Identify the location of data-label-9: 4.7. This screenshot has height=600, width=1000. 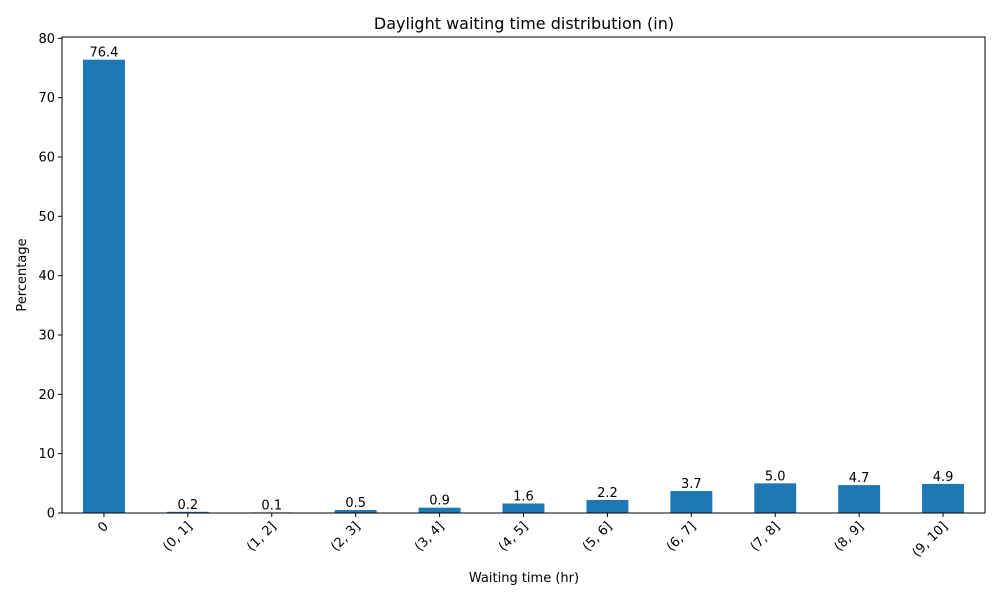
(859, 478).